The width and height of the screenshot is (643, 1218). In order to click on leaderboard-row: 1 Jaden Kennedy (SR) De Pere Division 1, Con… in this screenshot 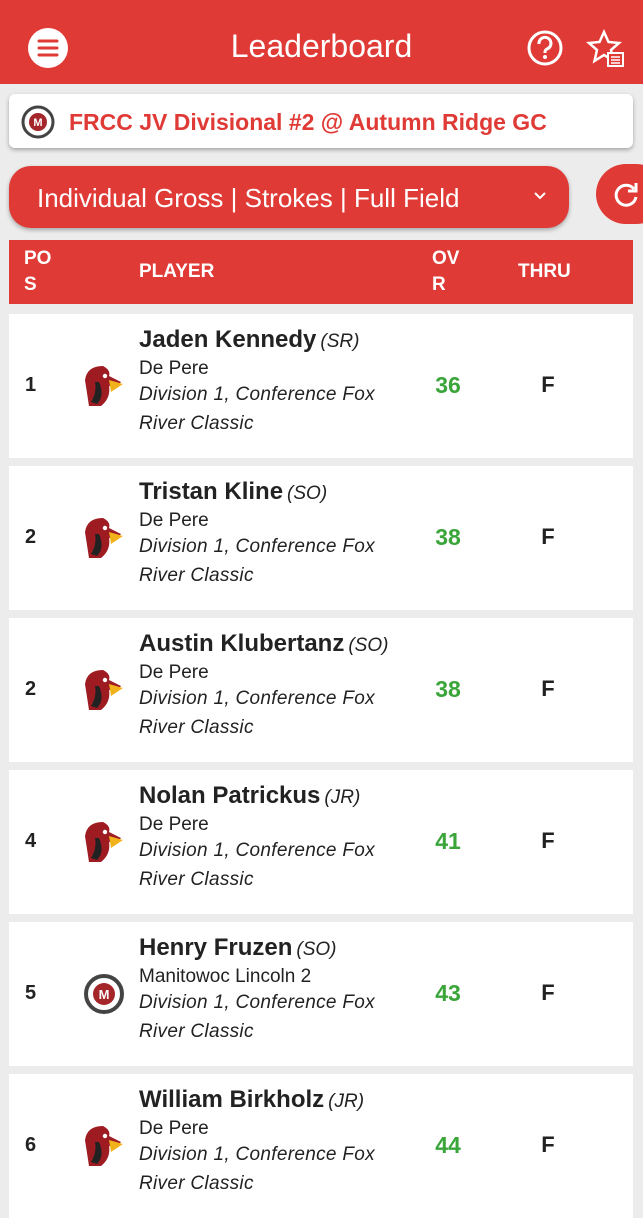, I will do `click(321, 386)`.